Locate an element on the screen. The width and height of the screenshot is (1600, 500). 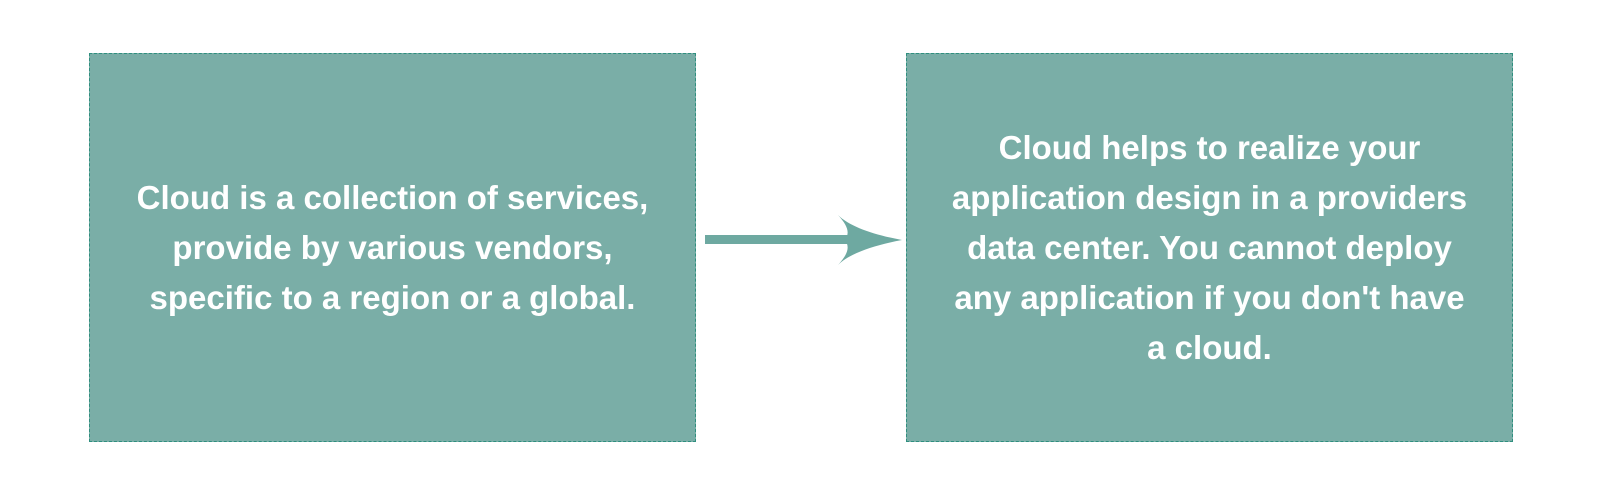
right-arrow-icon is located at coordinates (803, 240).